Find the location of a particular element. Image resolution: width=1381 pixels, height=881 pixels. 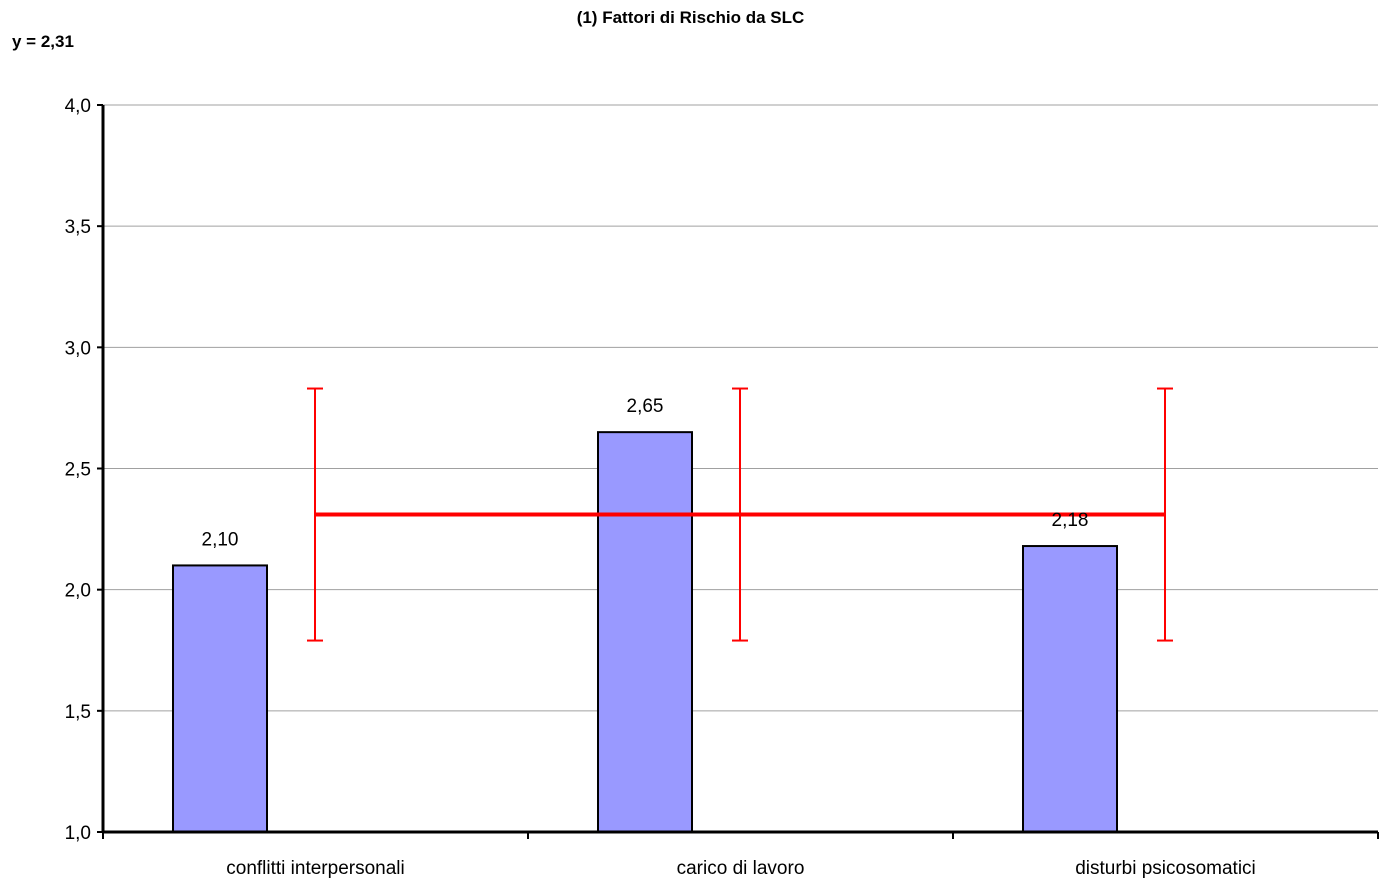

y-tick-label: 2,0 is located at coordinates (78, 591).